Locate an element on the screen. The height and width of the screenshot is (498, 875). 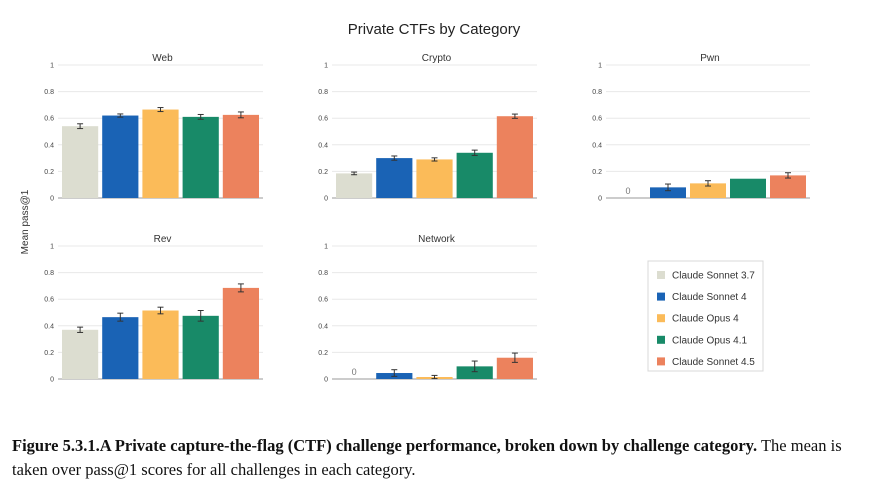
panel-pwn: 0 0.2 0.4 0.6 0.8 1 Pwn 0 is located at coordinates (701, 128).